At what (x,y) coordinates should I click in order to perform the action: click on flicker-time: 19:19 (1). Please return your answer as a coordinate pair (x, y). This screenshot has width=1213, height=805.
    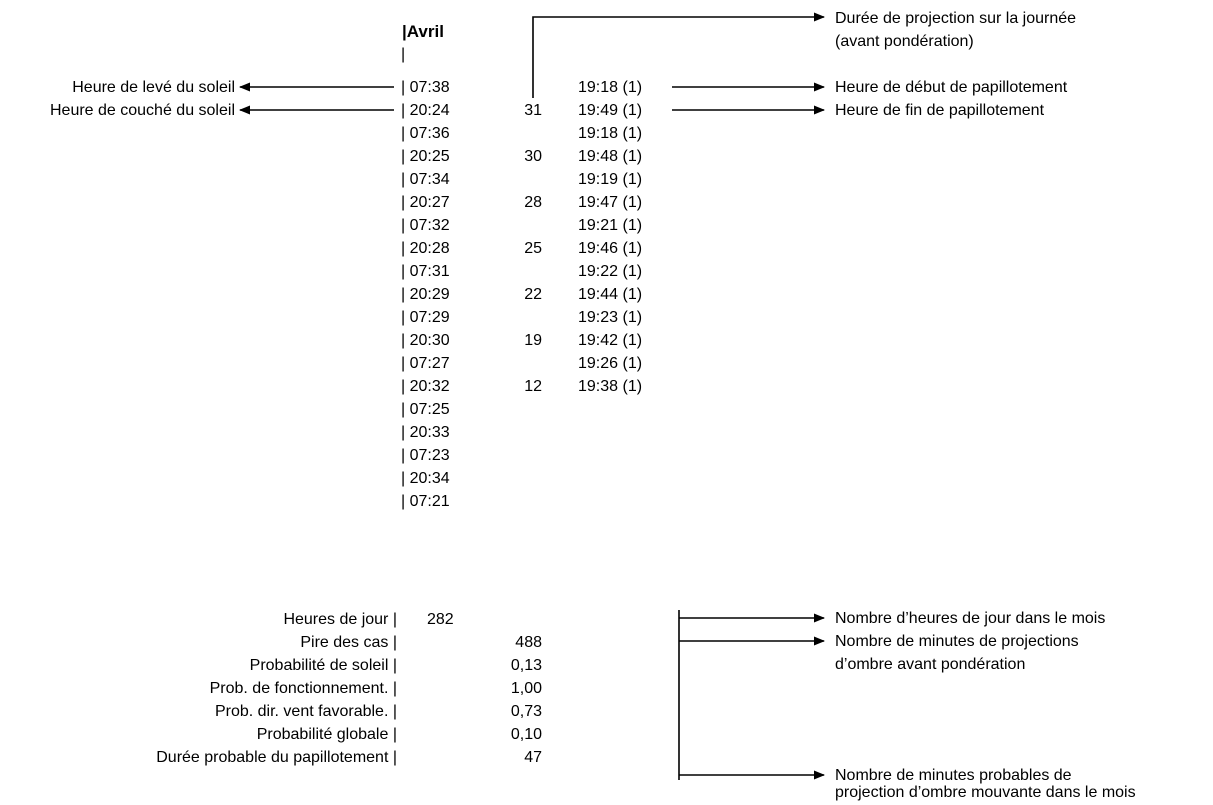
    Looking at the image, I should click on (610, 179).